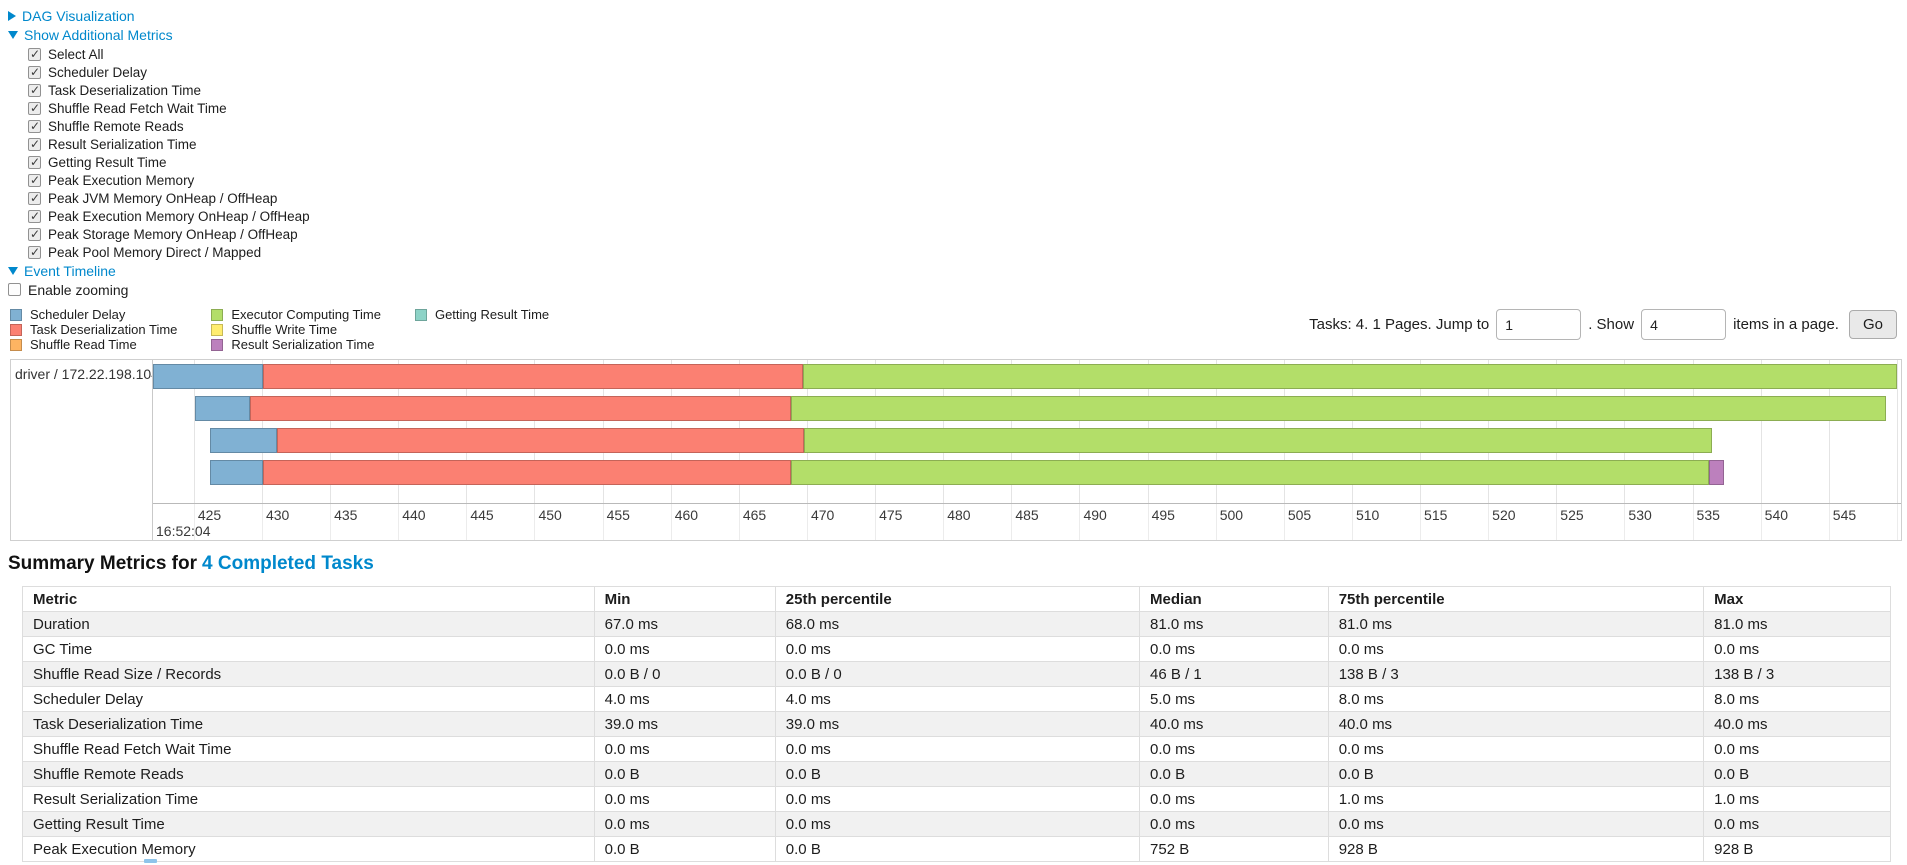 Image resolution: width=1907 pixels, height=865 pixels. Describe the element at coordinates (308, 799) in the screenshot. I see `summary-metric-cell: Result Serialization Time` at that location.